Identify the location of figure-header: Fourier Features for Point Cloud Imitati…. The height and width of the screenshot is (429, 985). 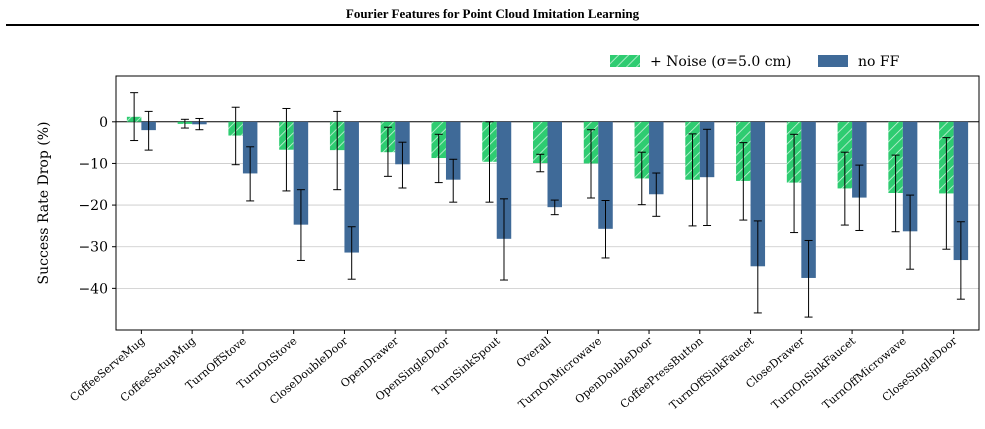
(492, 13).